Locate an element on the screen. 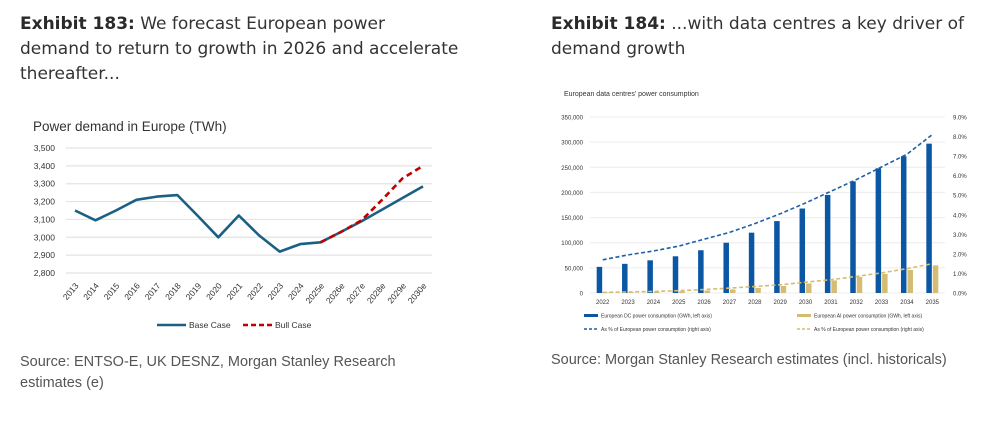 Image resolution: width=989 pixels, height=425 pixels. y-tick-label: 3,000 is located at coordinates (45, 237).